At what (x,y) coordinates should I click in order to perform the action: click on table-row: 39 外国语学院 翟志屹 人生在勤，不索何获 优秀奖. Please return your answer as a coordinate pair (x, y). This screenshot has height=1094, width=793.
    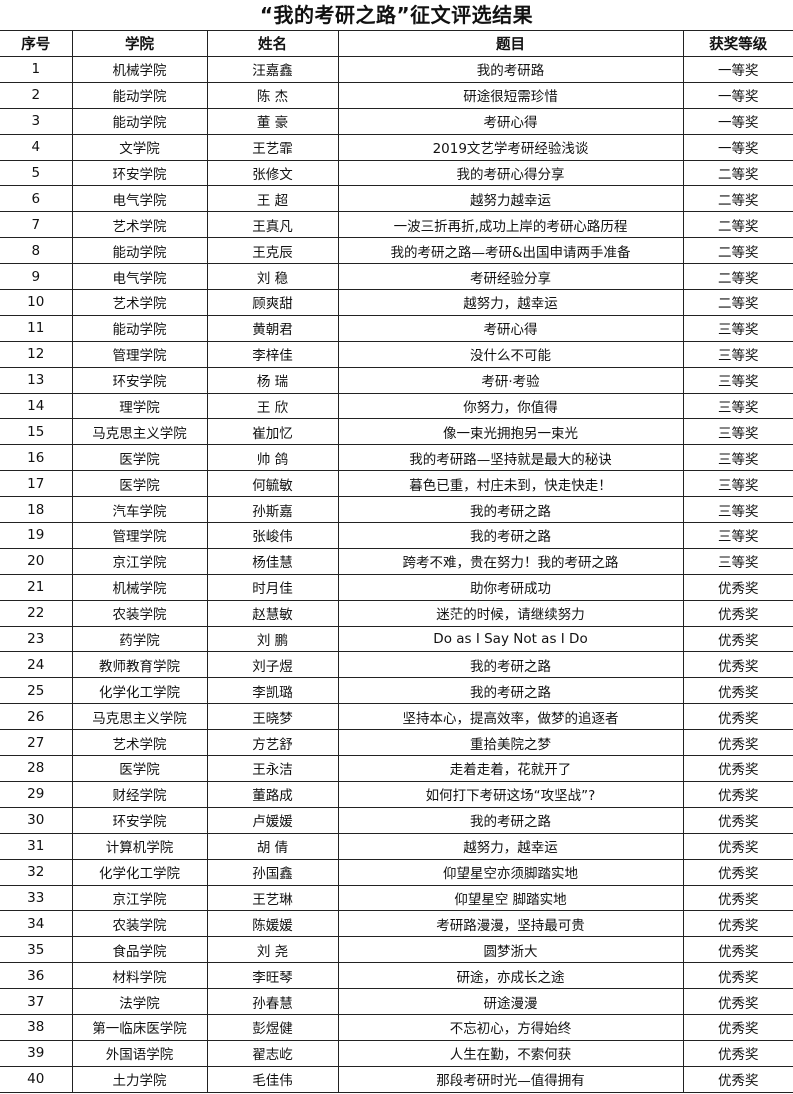
    Looking at the image, I should click on (396, 1053).